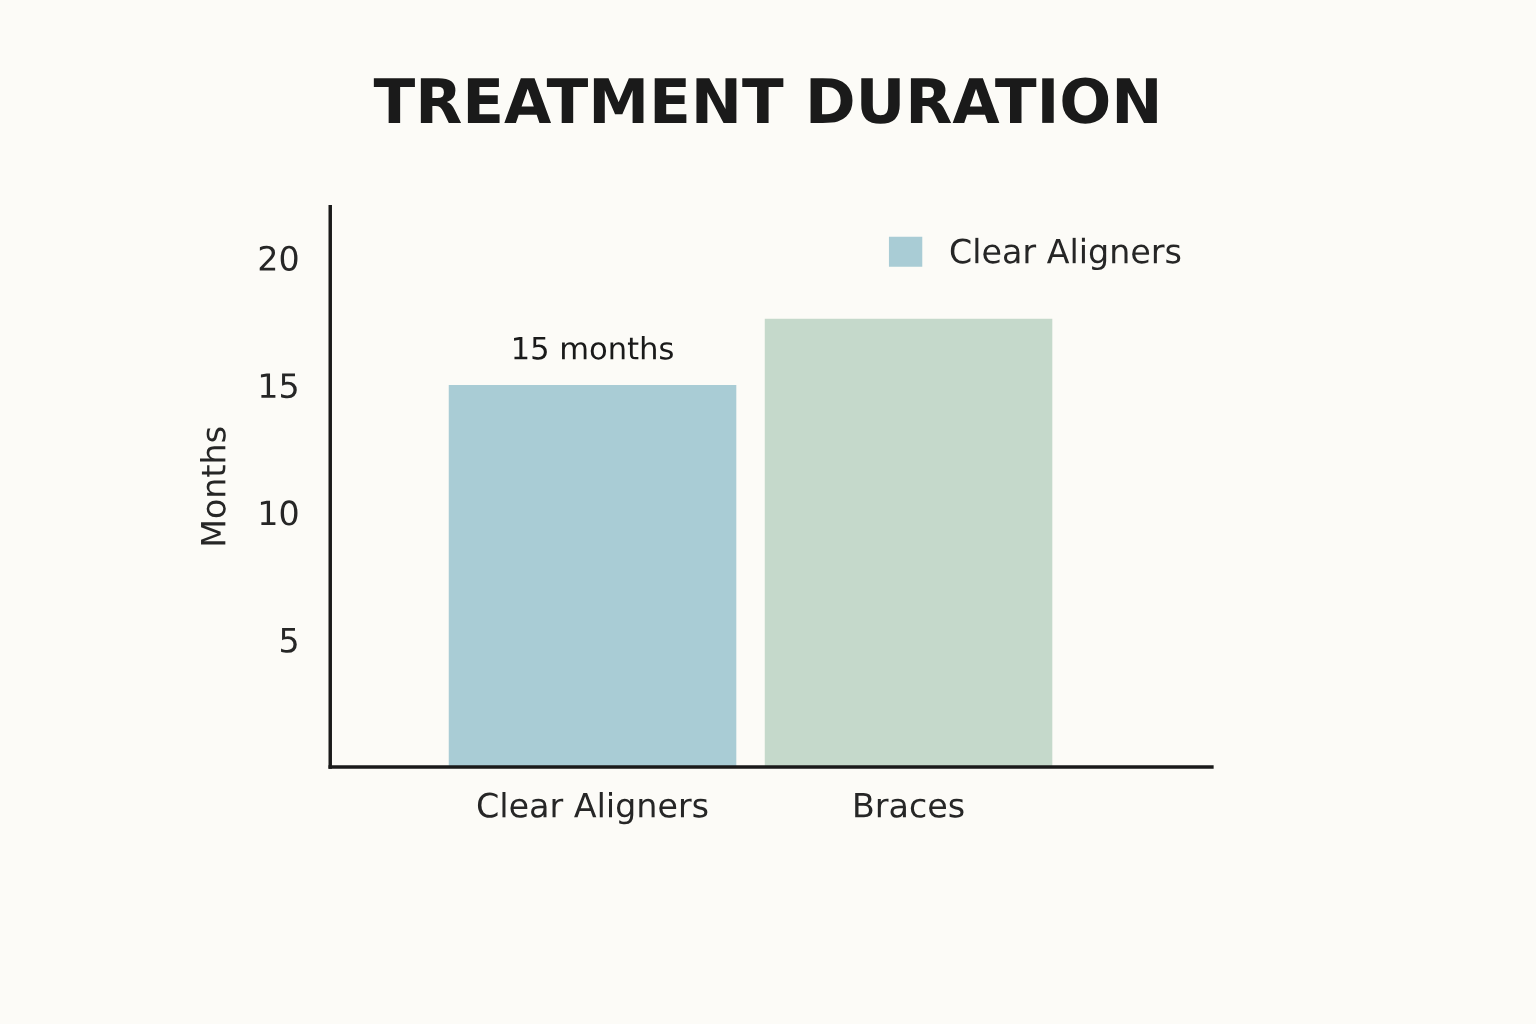  I want to click on y-tick-label: 20, so click(278, 258).